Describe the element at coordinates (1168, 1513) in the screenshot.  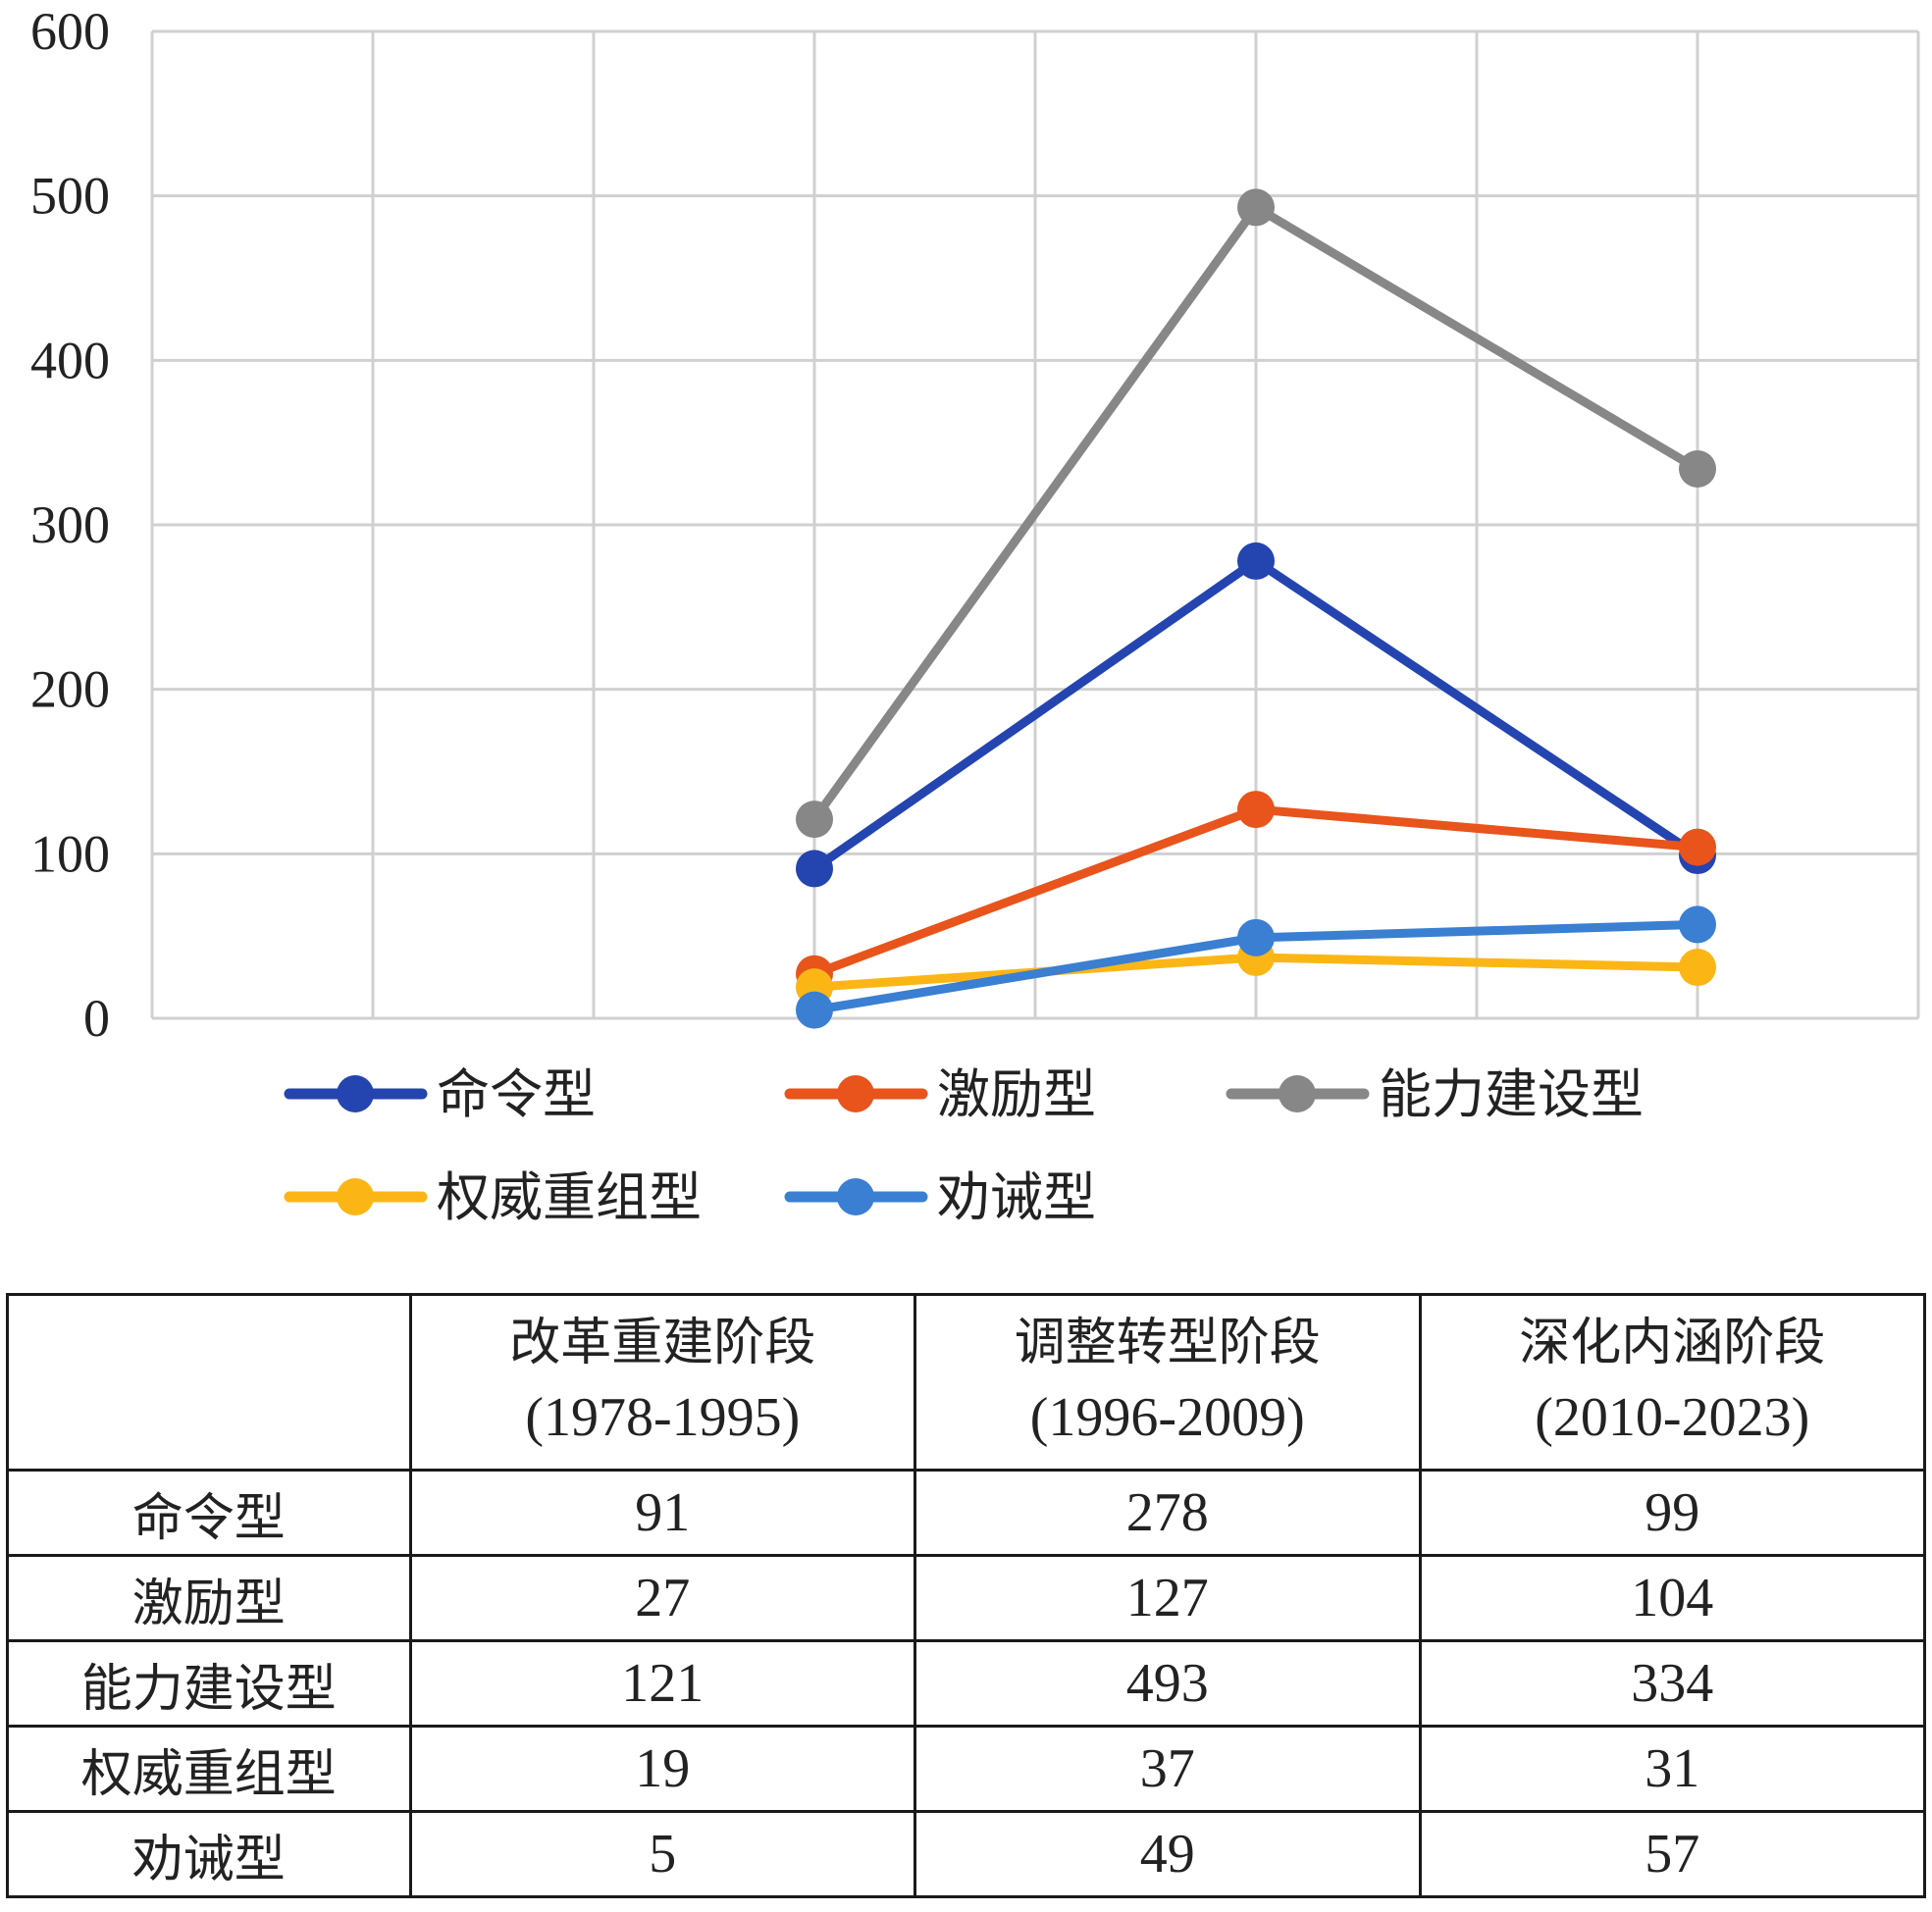
I see `table-cell: 278` at that location.